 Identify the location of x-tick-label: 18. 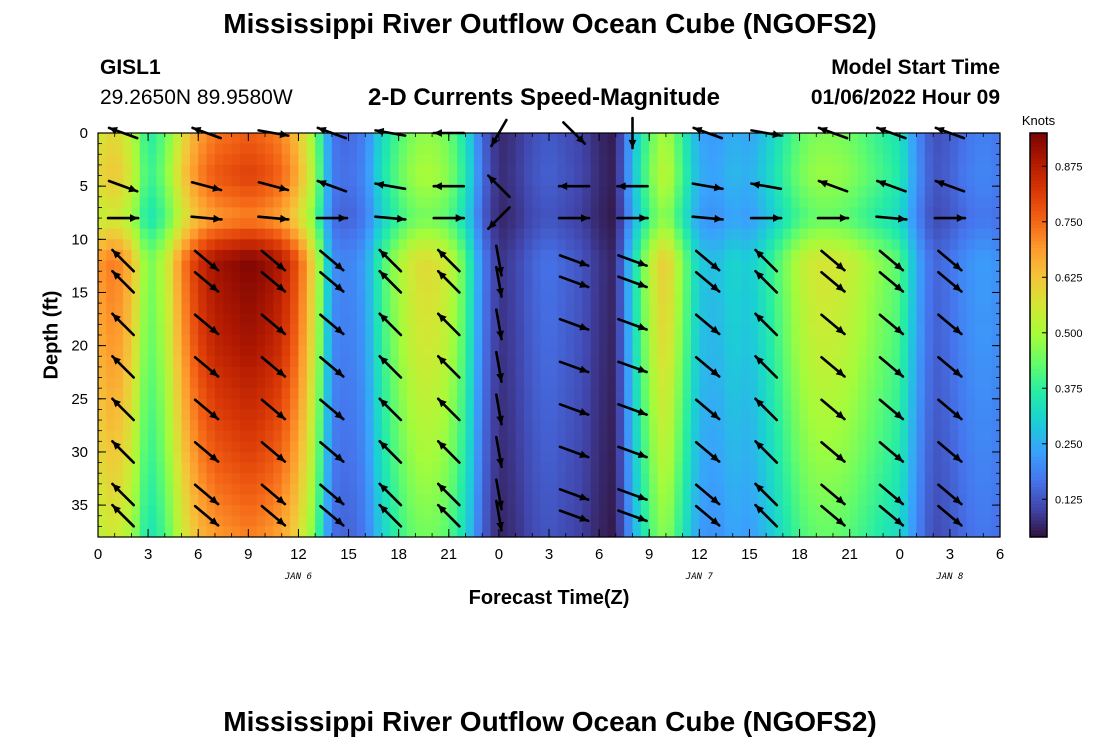
(398, 554).